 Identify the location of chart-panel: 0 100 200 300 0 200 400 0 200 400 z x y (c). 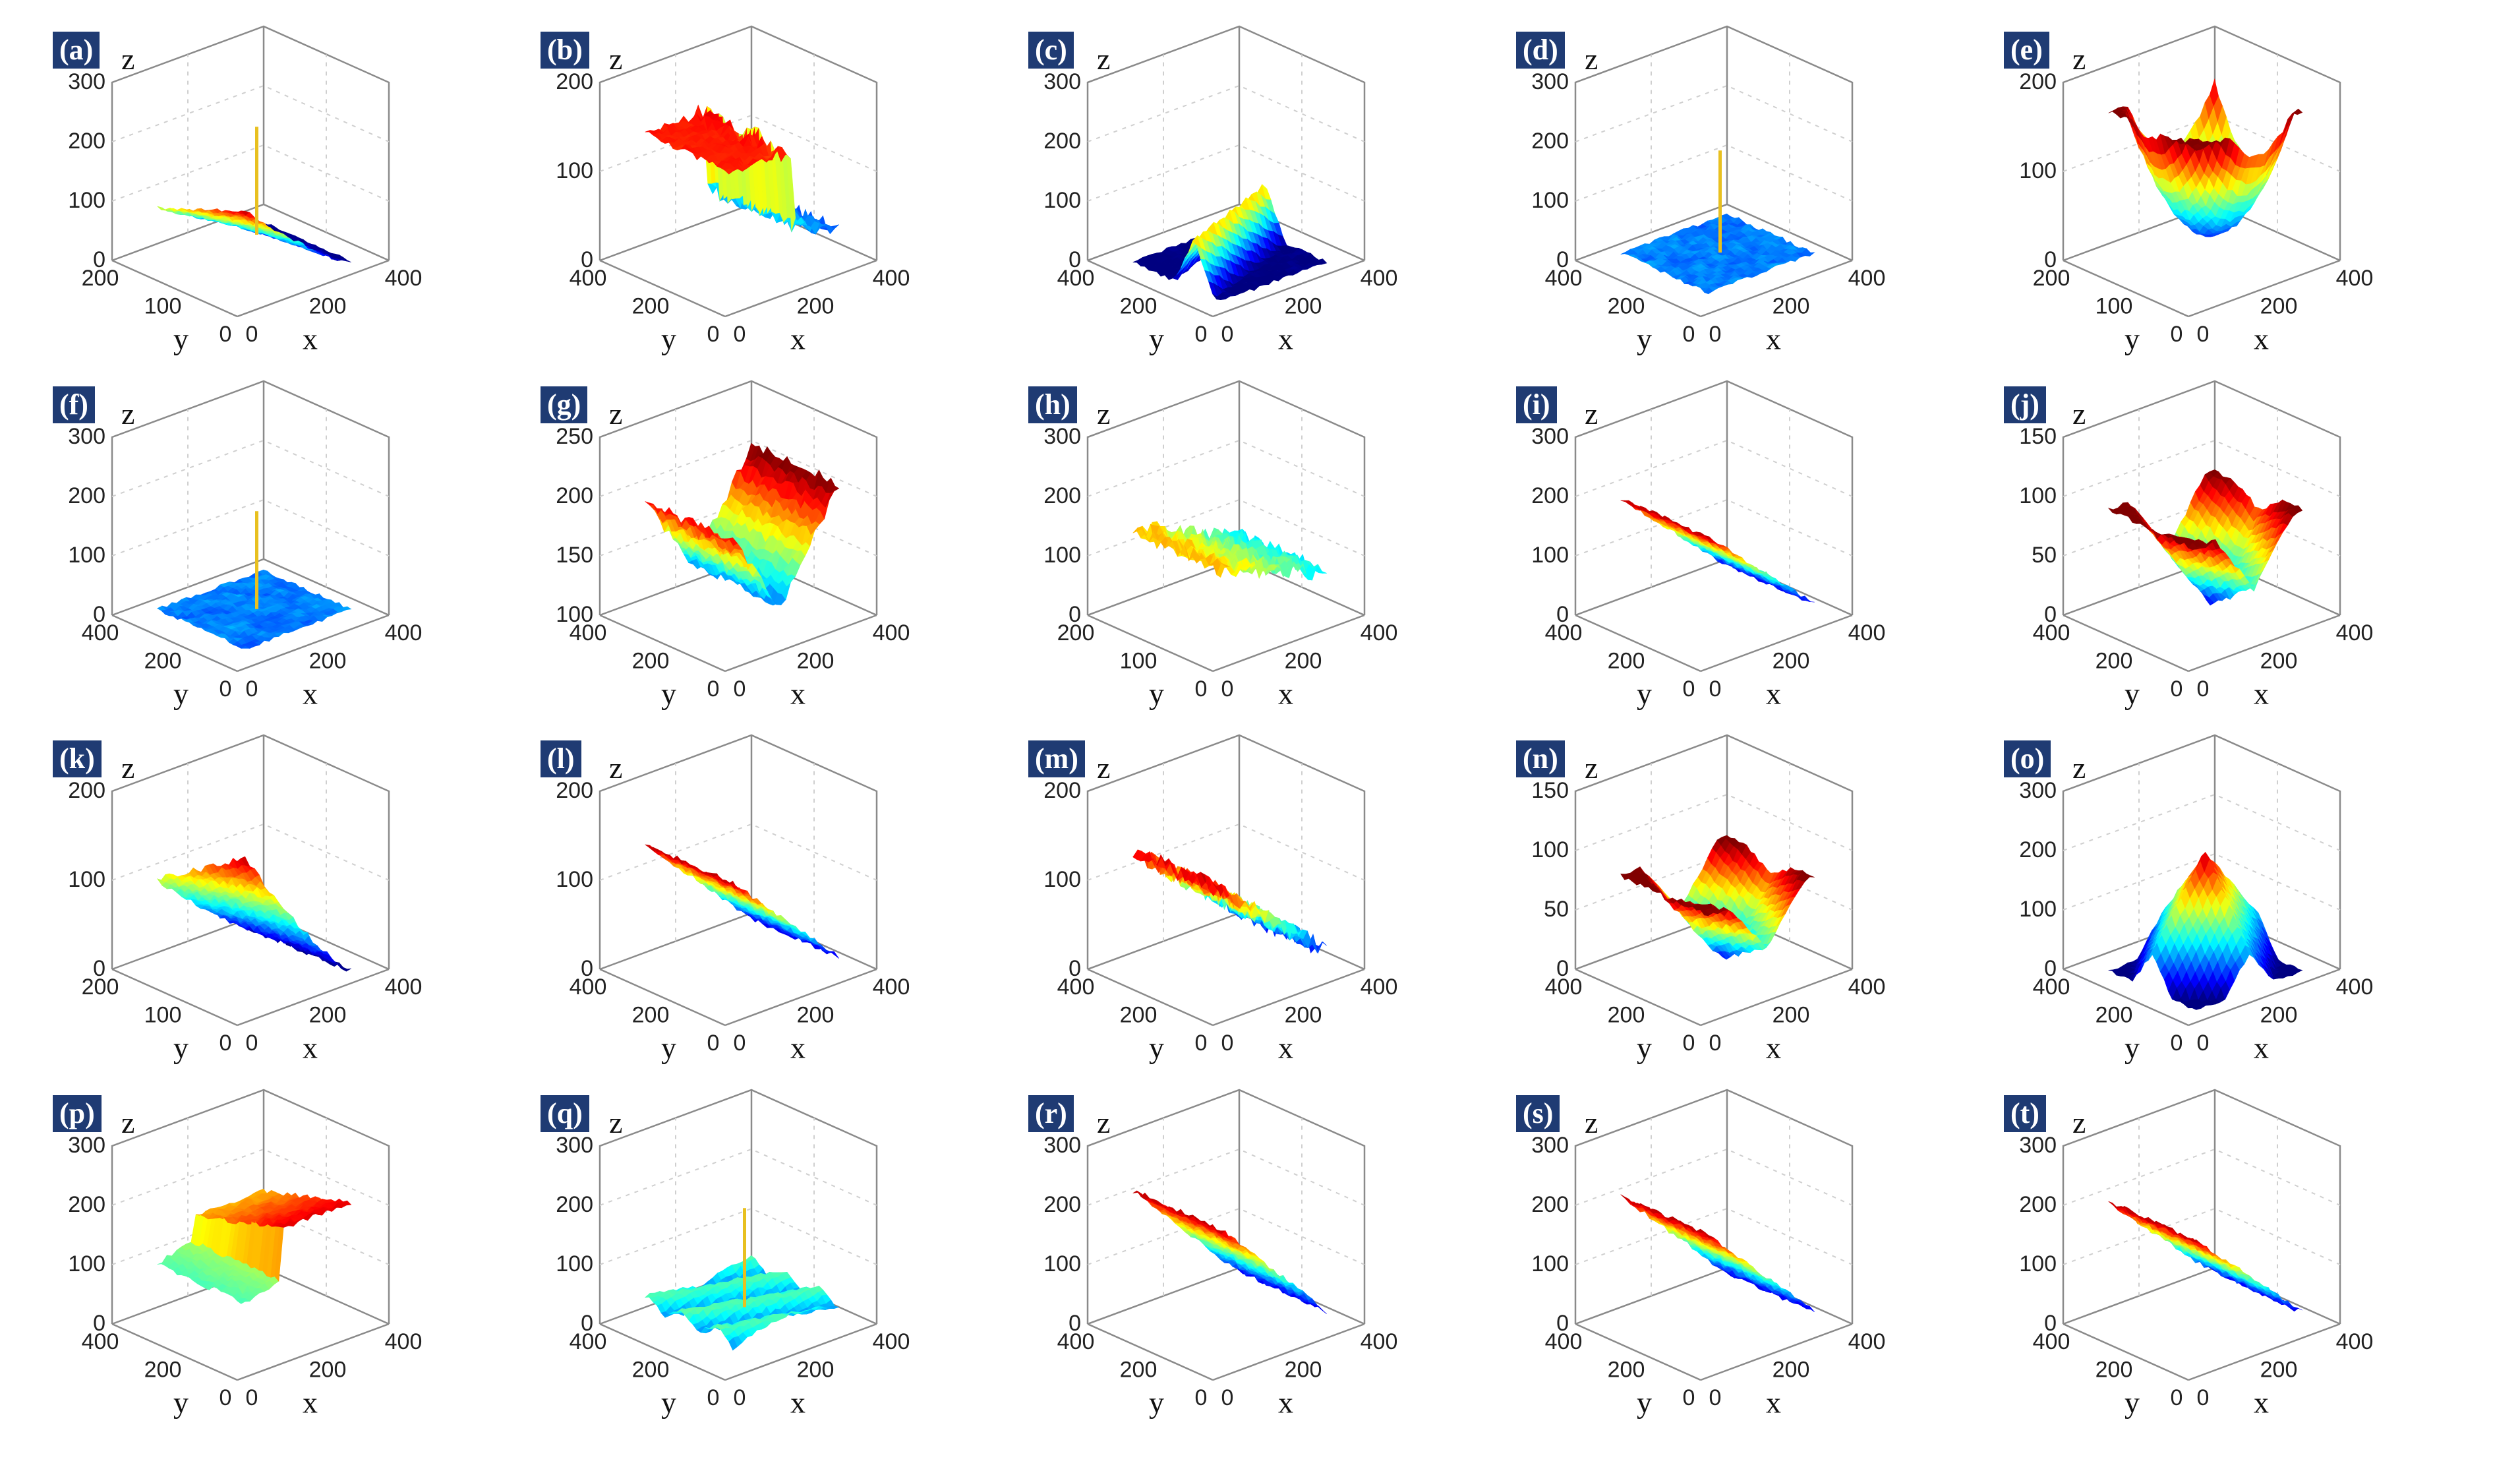
(1259, 203).